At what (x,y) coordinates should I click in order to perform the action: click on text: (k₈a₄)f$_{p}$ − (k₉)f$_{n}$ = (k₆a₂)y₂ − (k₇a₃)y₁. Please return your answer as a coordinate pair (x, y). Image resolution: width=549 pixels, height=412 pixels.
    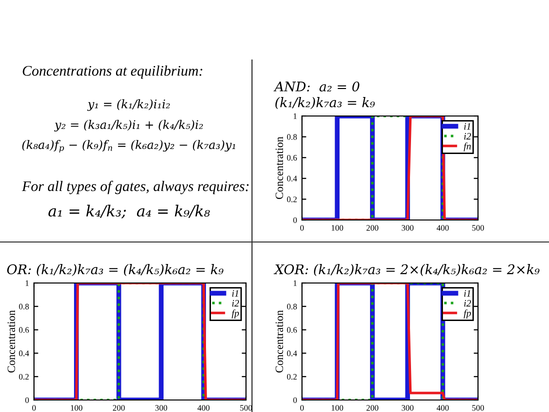
    Looking at the image, I should click on (129, 146).